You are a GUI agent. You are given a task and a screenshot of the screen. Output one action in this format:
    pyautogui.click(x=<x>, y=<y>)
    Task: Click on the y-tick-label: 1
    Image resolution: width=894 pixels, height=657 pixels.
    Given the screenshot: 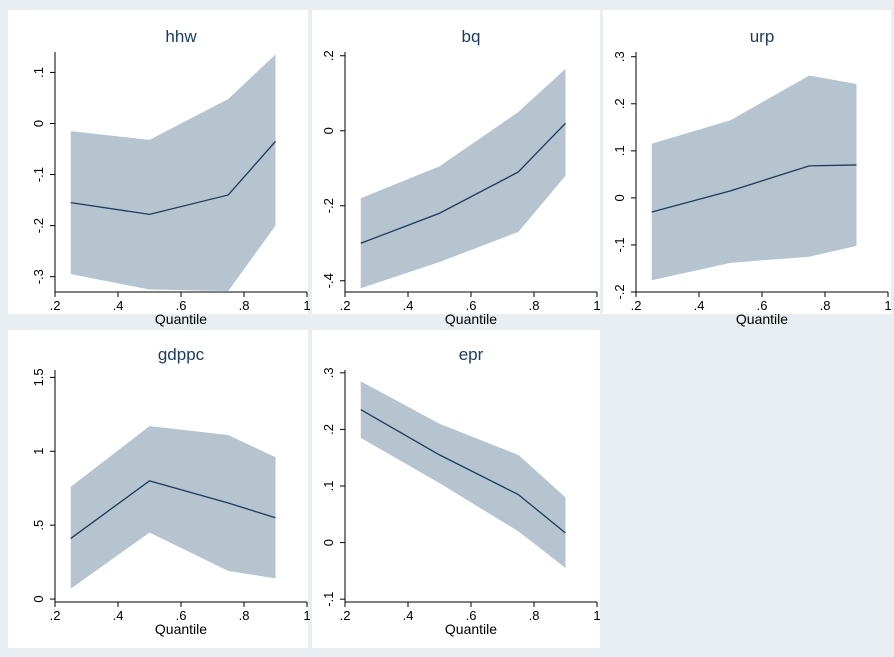 What is the action you would take?
    pyautogui.click(x=38, y=451)
    